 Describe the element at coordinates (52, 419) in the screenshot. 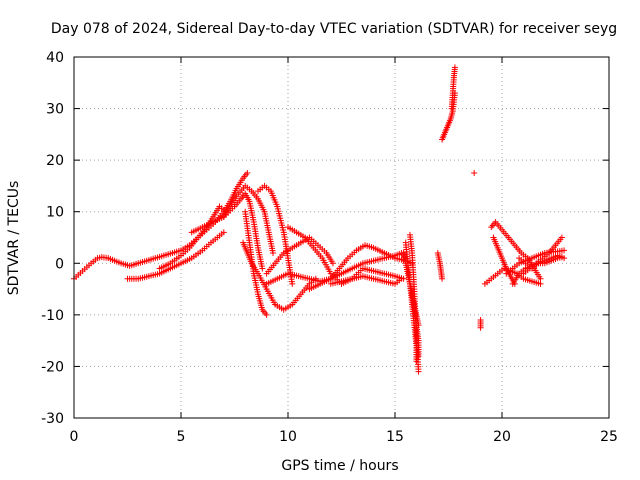

I see `y-tick-label: -30` at that location.